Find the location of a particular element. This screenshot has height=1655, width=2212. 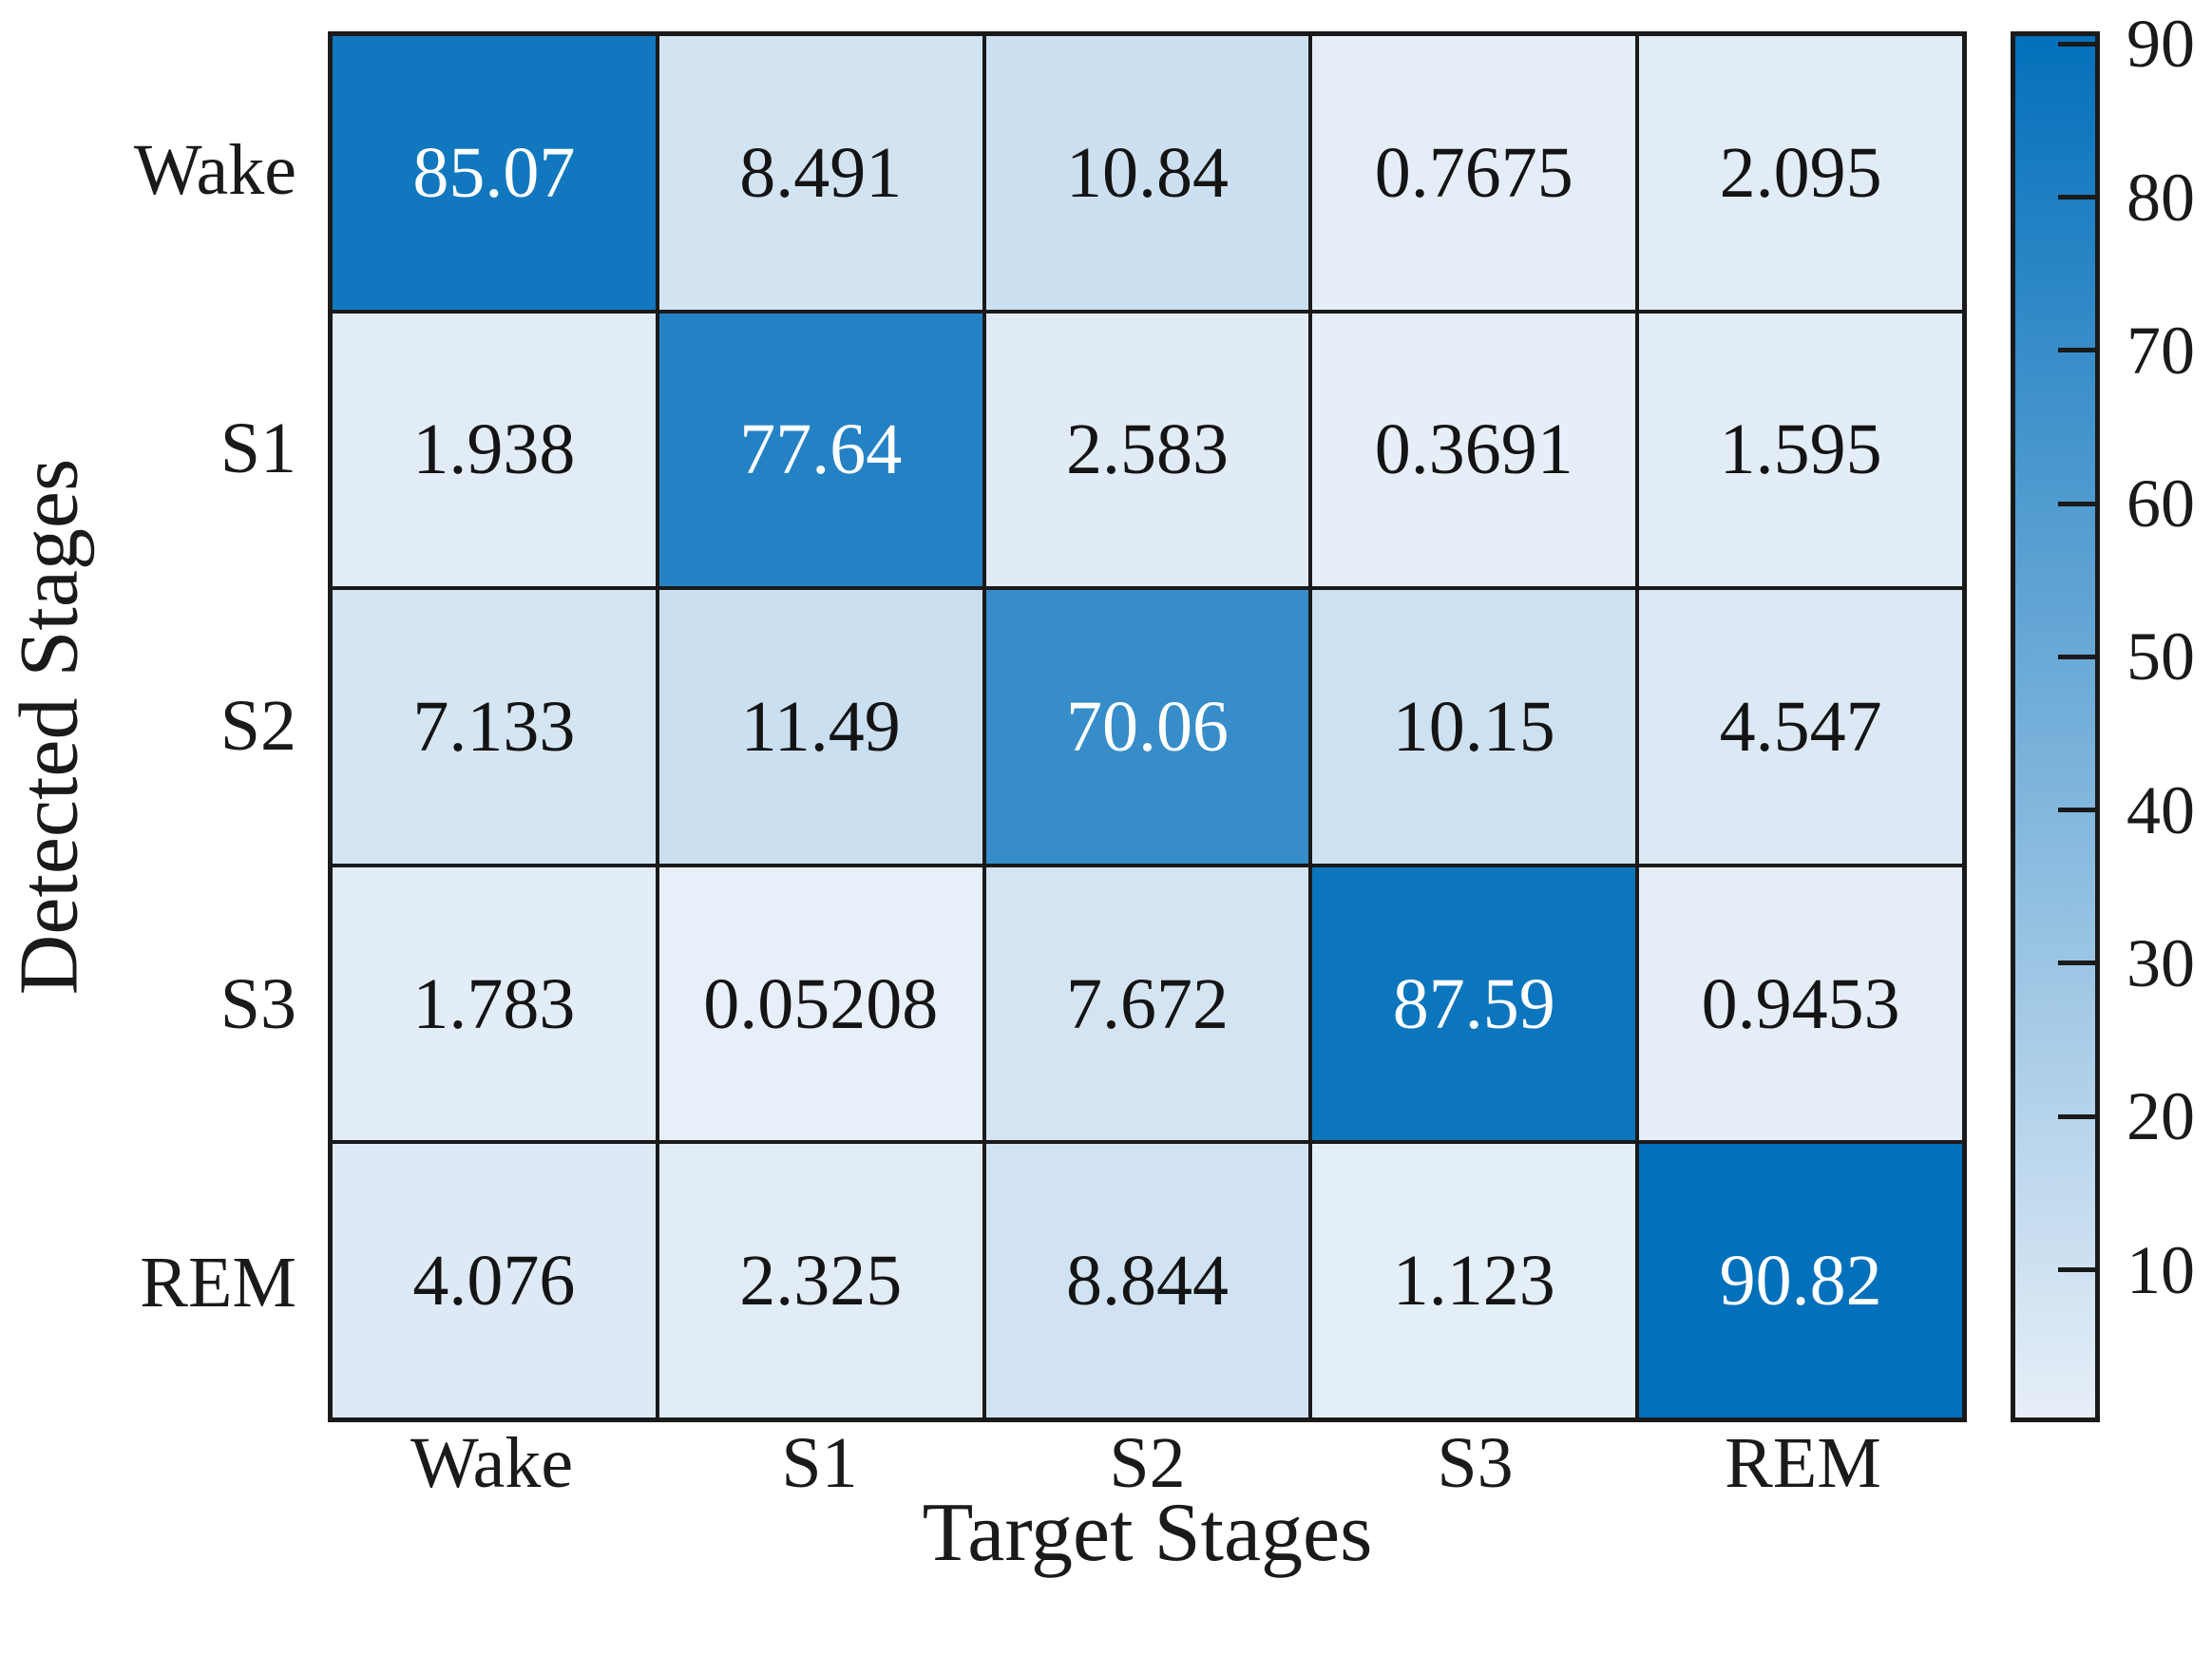

matrix-cell-value: 87.59 is located at coordinates (1473, 1003).